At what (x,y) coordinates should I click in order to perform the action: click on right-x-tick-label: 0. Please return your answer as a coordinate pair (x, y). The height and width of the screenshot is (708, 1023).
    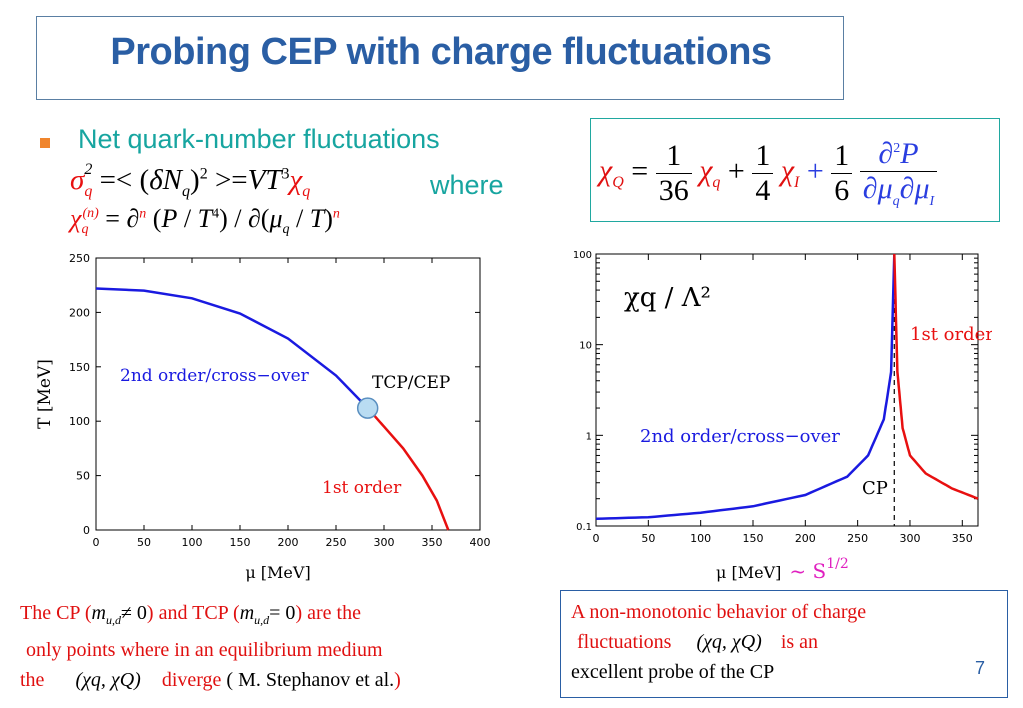
    Looking at the image, I should click on (596, 538).